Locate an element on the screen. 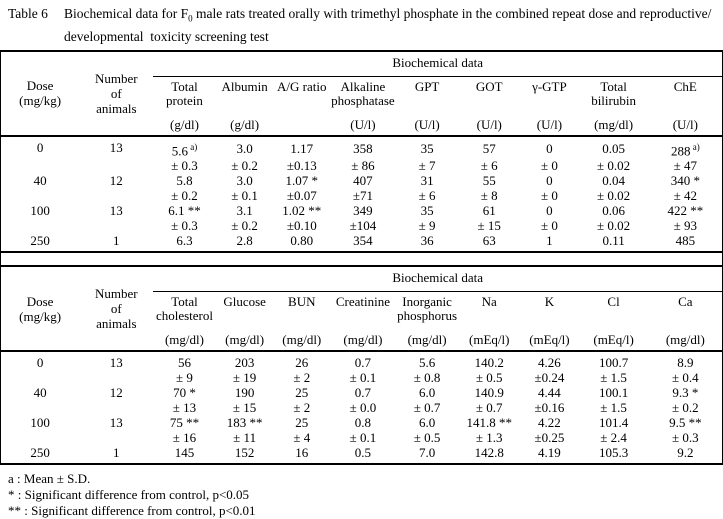  sd-cell: ± 0.2 is located at coordinates (685, 408).